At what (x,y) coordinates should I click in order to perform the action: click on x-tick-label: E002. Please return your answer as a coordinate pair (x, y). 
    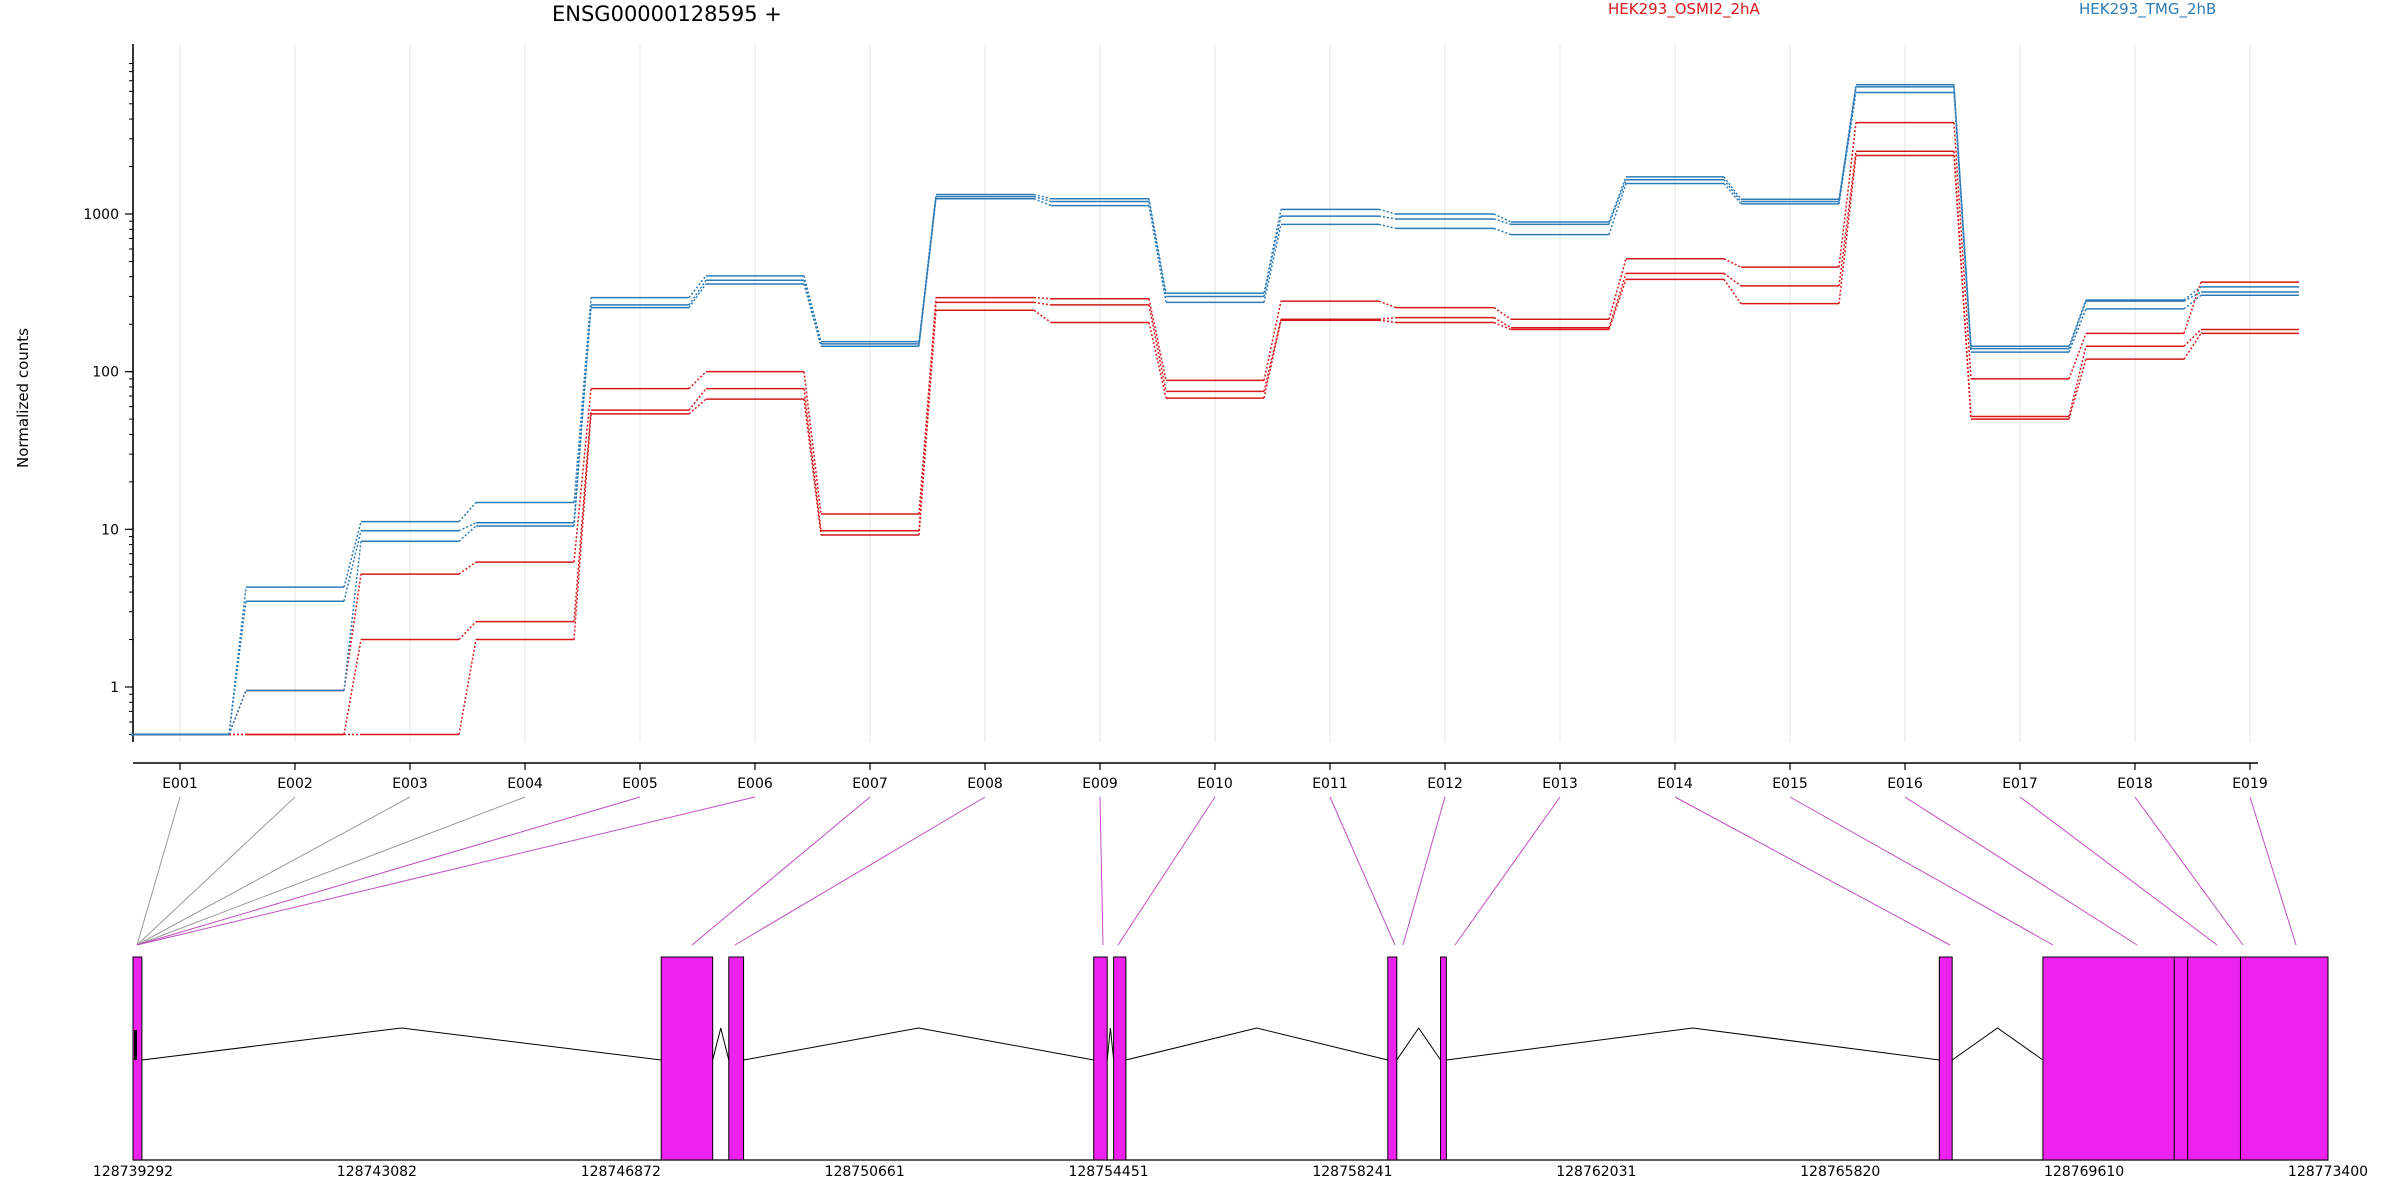
    Looking at the image, I should click on (295, 784).